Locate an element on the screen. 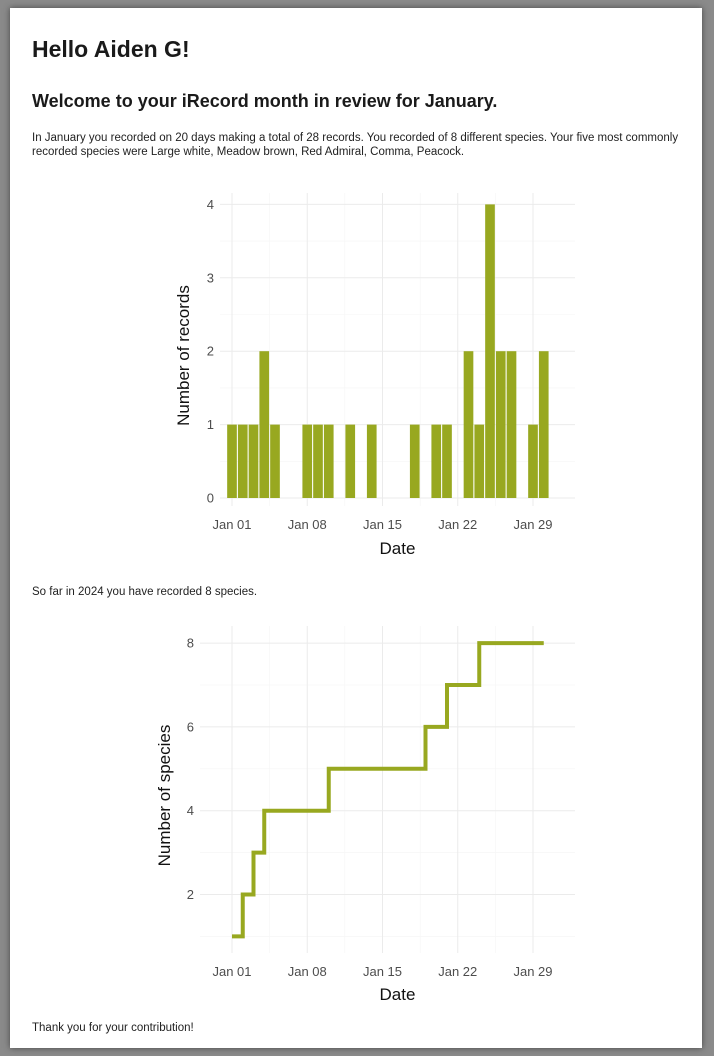 Image resolution: width=714 pixels, height=1056 pixels. y-tick-label: 0 is located at coordinates (210, 498).